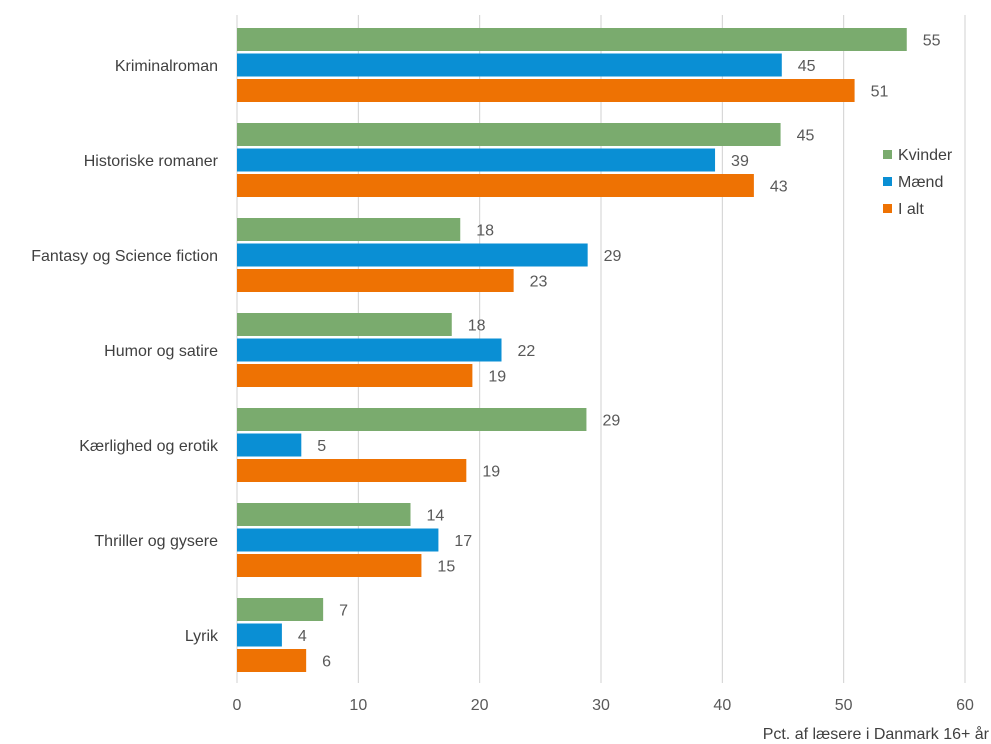  Describe the element at coordinates (779, 187) in the screenshot. I see `data-label: 43` at that location.